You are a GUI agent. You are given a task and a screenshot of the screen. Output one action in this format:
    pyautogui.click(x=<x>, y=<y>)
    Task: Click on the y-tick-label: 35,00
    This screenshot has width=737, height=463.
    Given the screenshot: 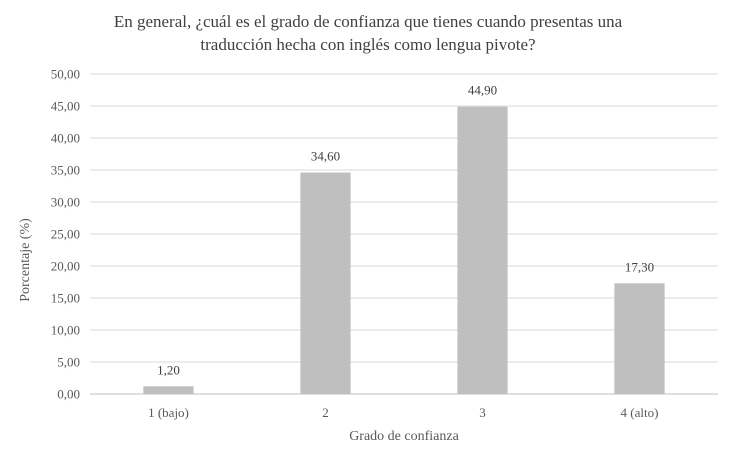 What is the action you would take?
    pyautogui.click(x=65, y=170)
    